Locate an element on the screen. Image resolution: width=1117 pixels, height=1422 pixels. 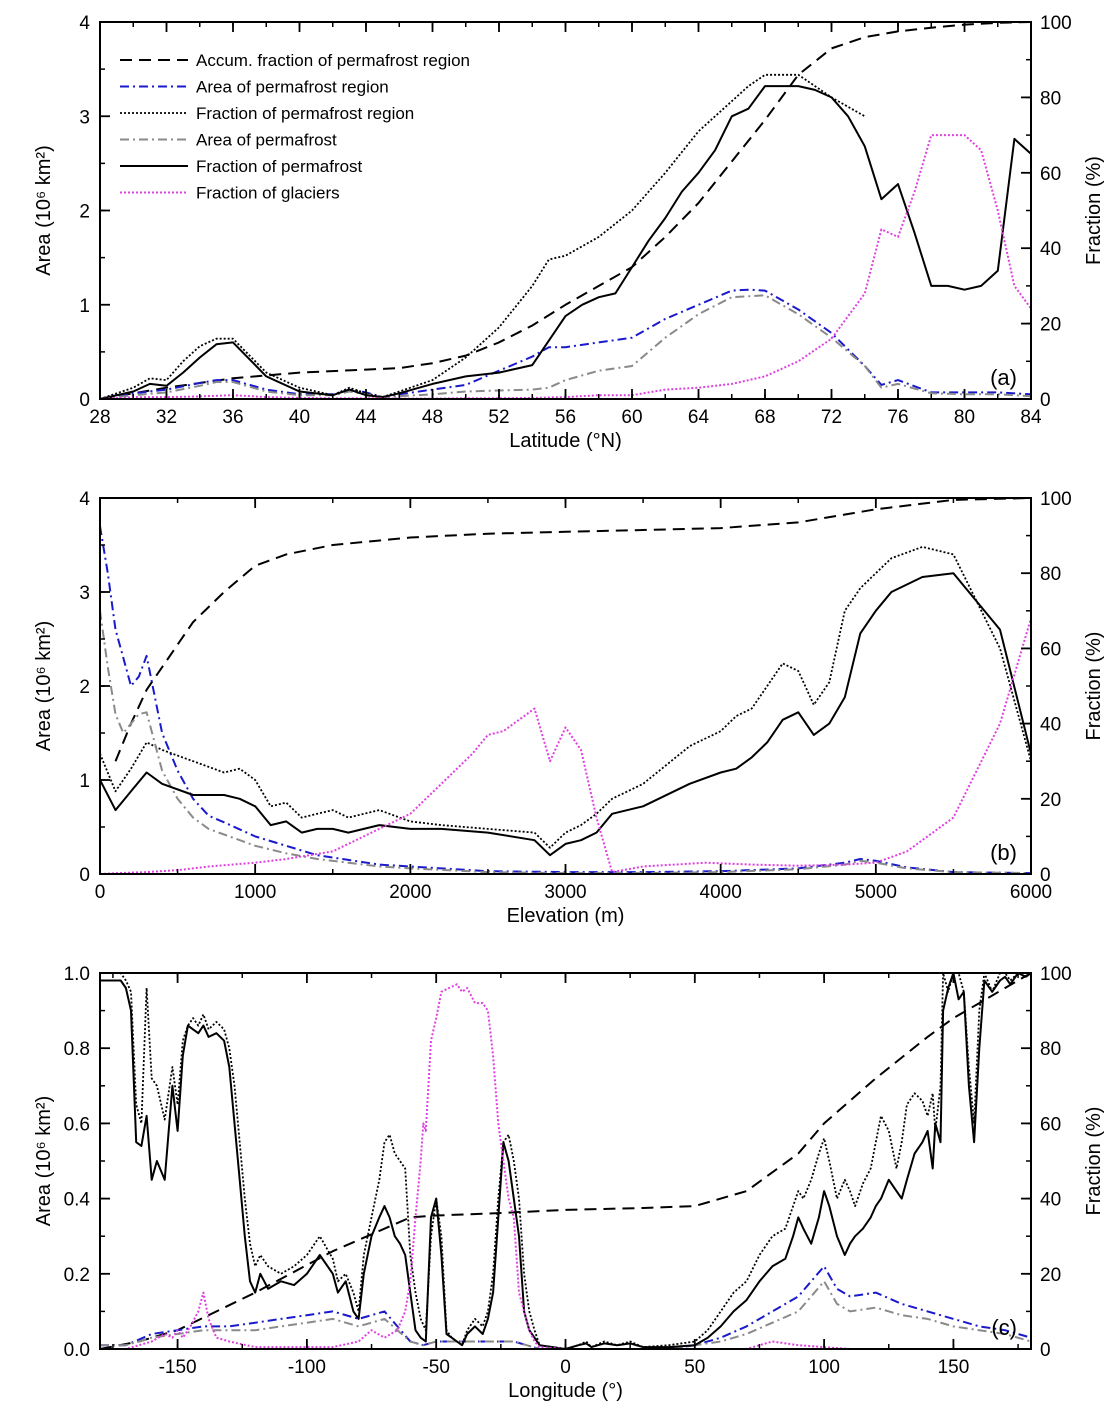
panel-label: (b) is located at coordinates (1003, 852).